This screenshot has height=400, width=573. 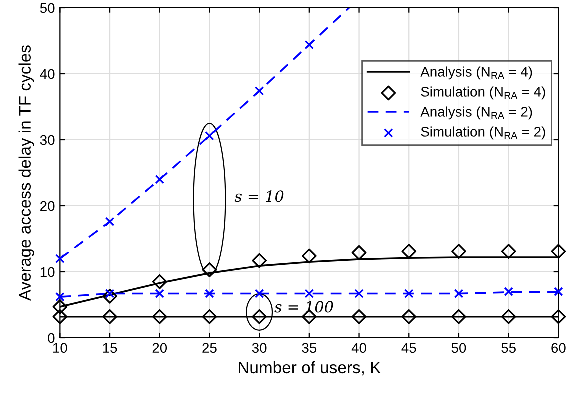 What do you see at coordinates (459, 348) in the screenshot?
I see `x-tick-label: 50` at bounding box center [459, 348].